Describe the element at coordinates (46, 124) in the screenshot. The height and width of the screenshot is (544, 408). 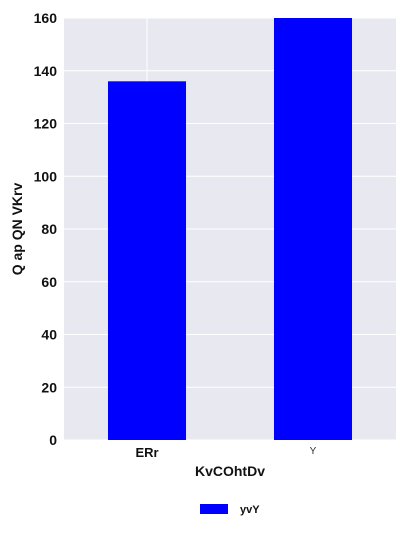
I see `y-tick-label: 120` at that location.